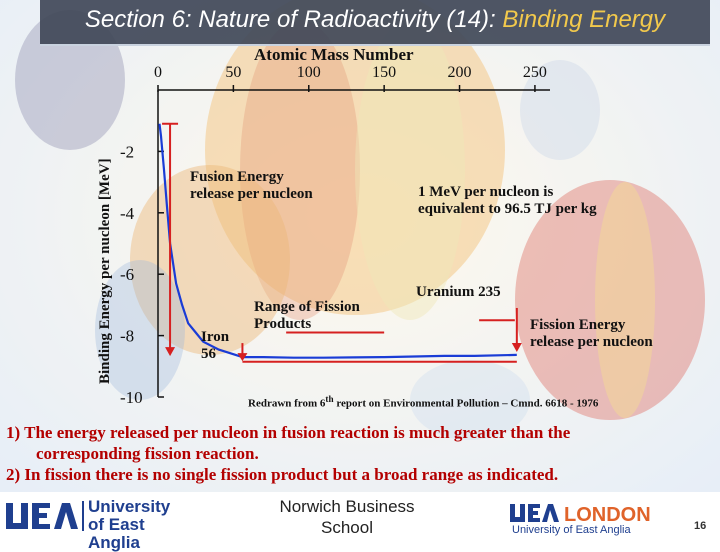 Image resolution: width=720 pixels, height=552 pixels. I want to click on iron-label: Iron 56, so click(215, 345).